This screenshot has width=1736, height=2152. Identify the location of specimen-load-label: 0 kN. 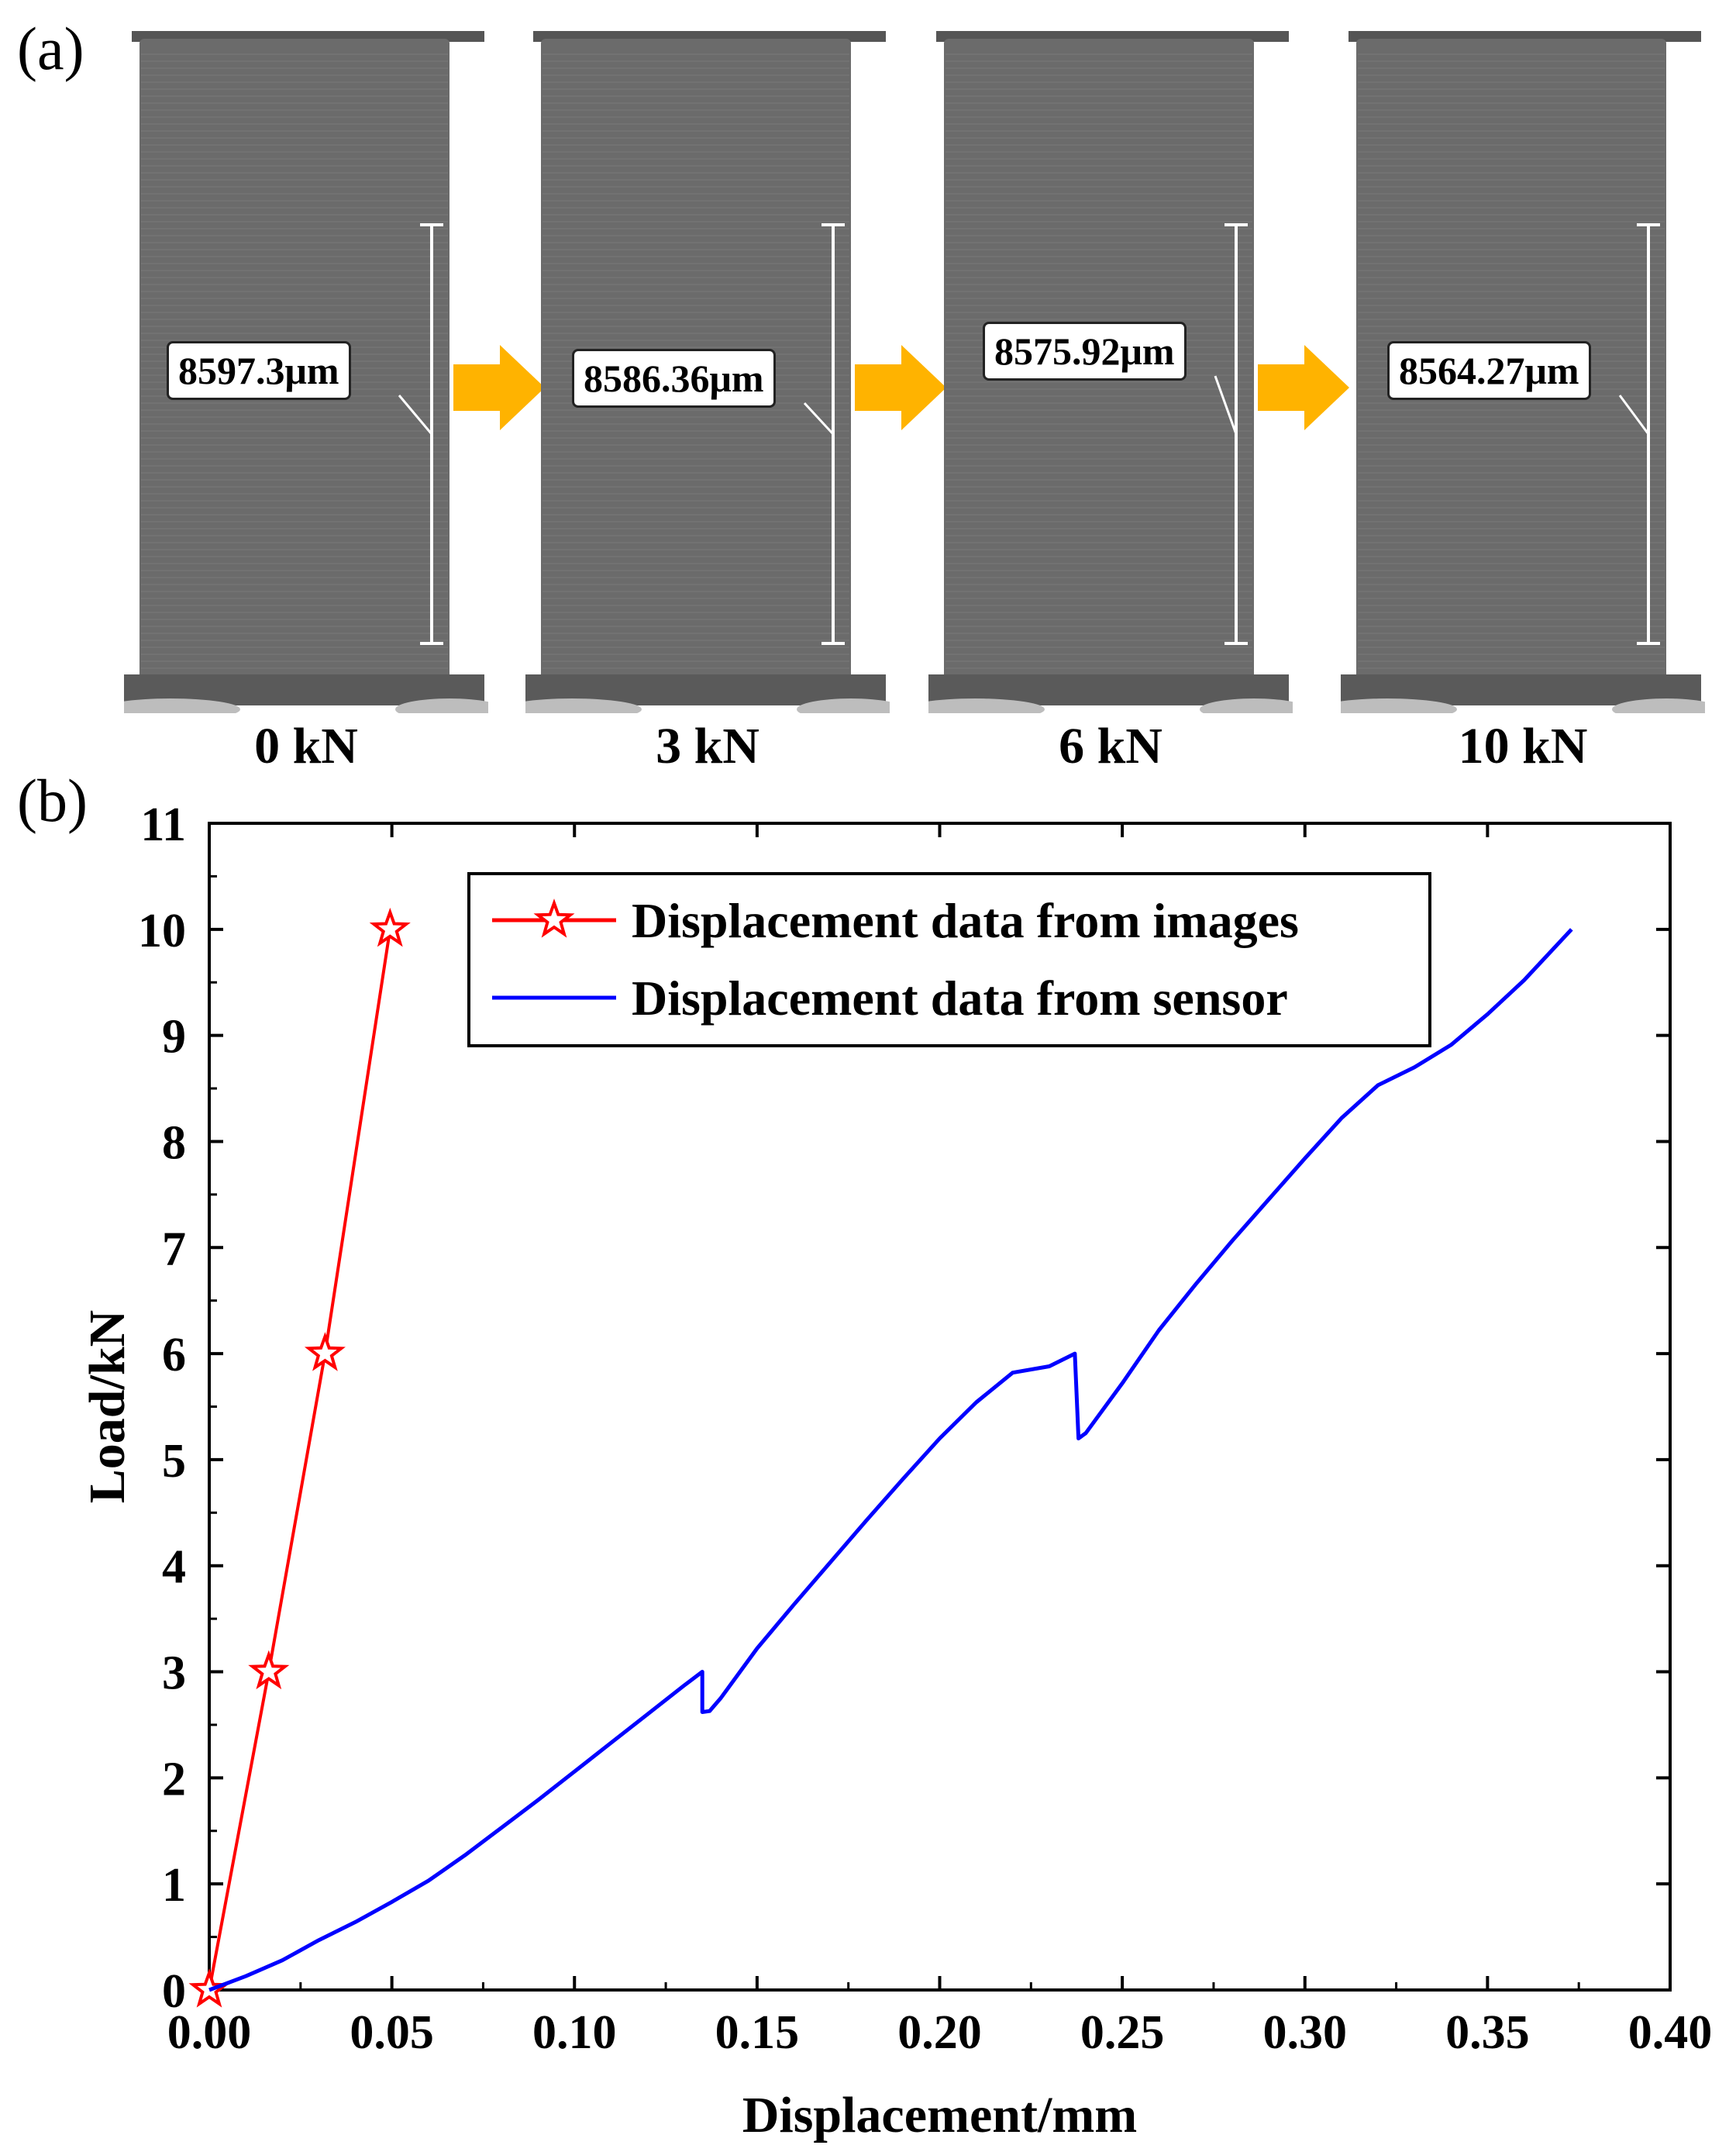
(306, 746).